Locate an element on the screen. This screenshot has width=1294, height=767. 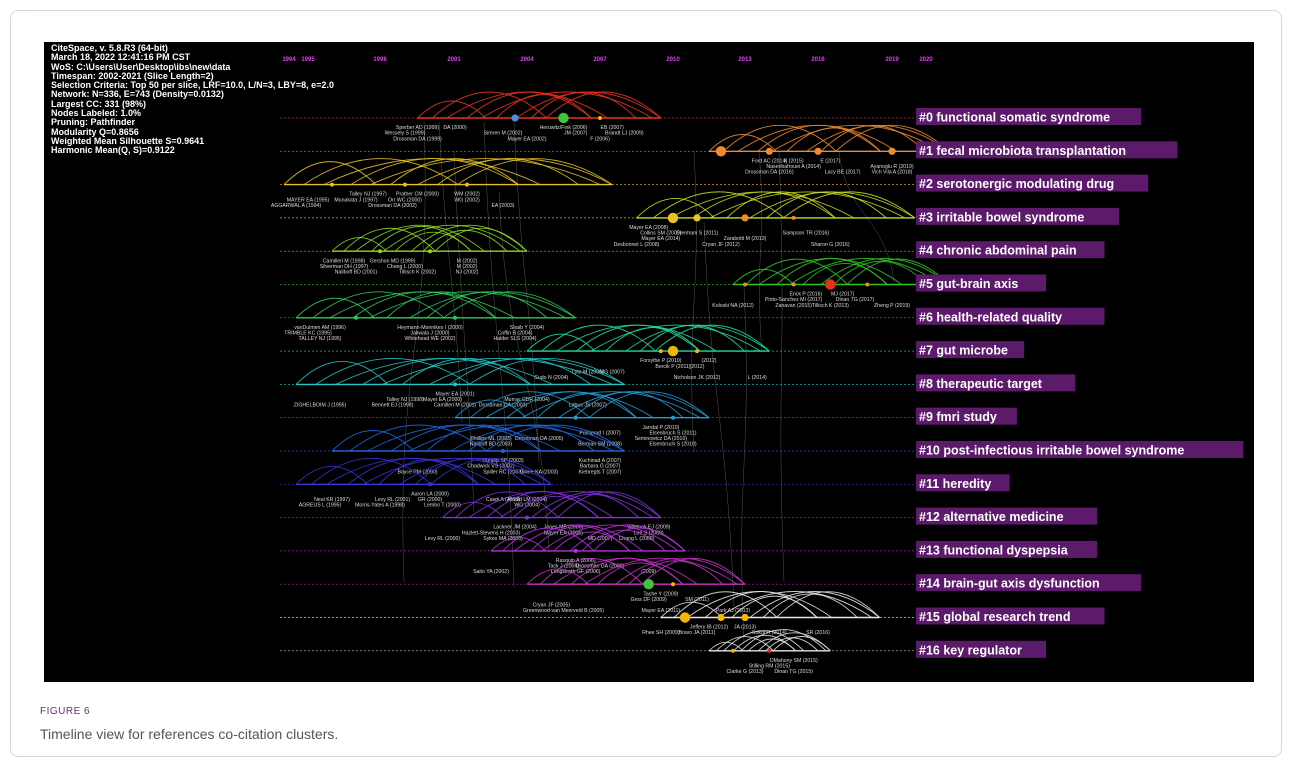
cluster-label: #5 gut-brain axis is located at coordinates (968, 284).